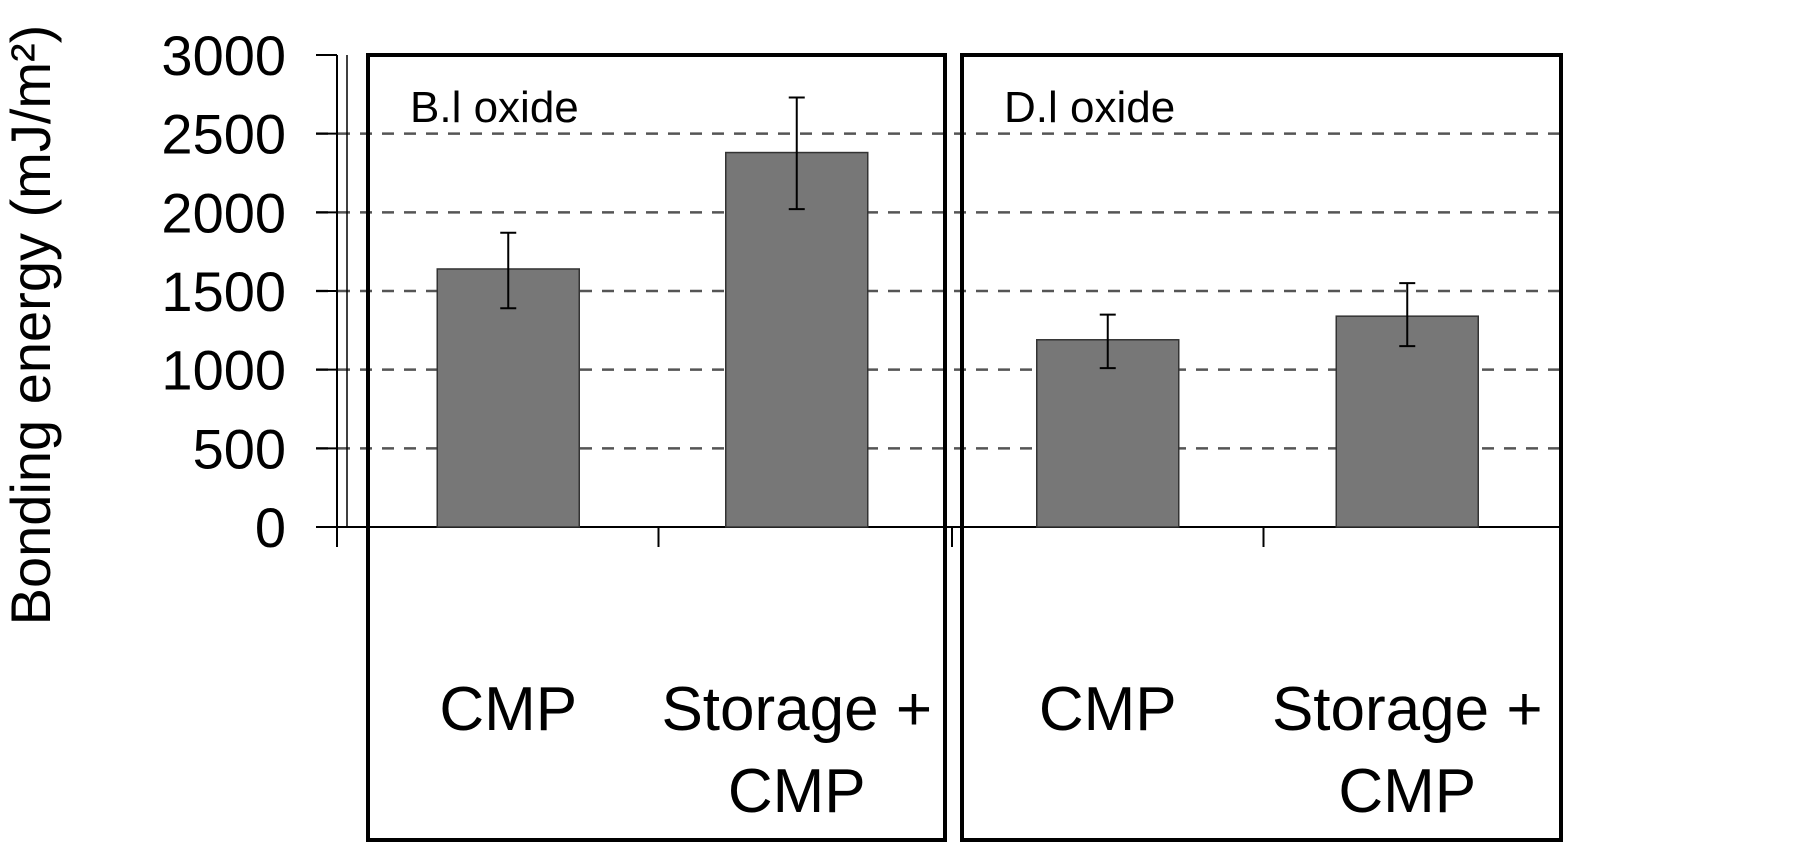 This screenshot has width=1800, height=843. What do you see at coordinates (239, 448) in the screenshot?
I see `y-tick-label: 500` at bounding box center [239, 448].